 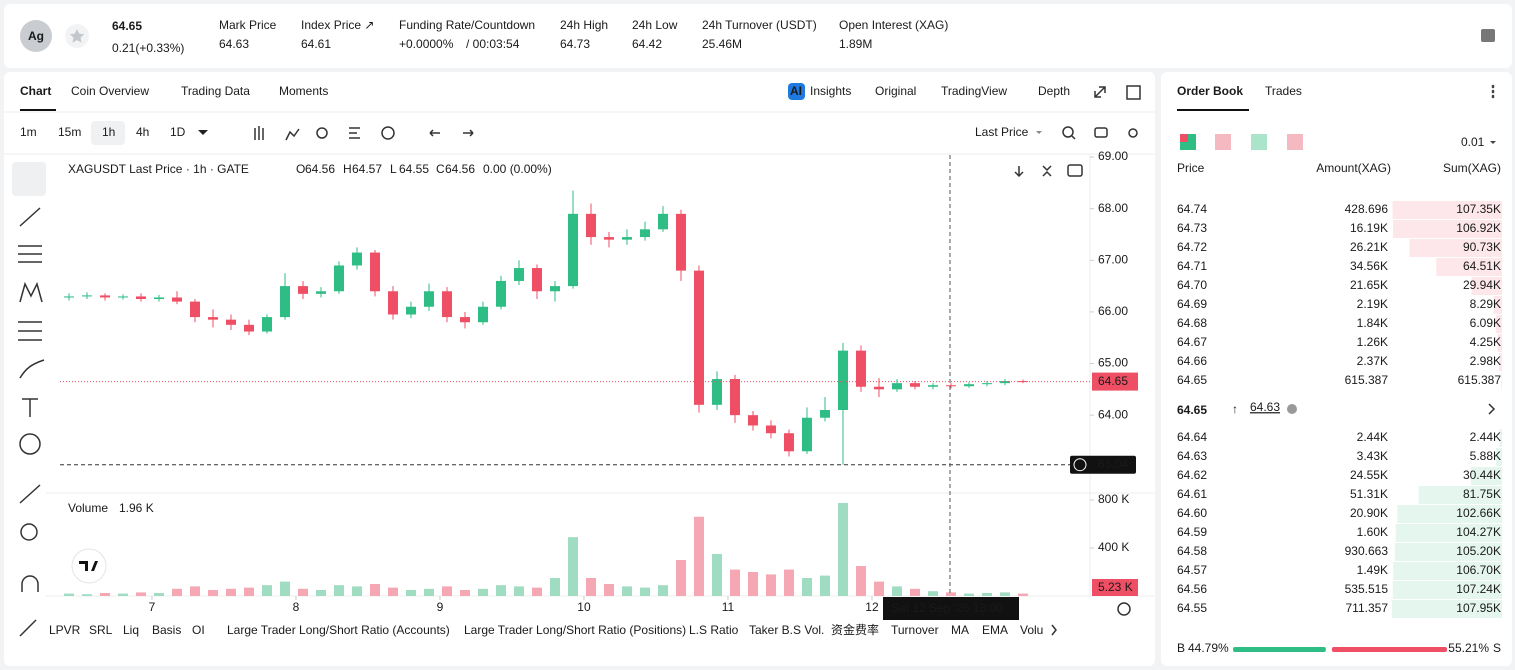 I want to click on row-amount: 3.43K, so click(x=1372, y=456).